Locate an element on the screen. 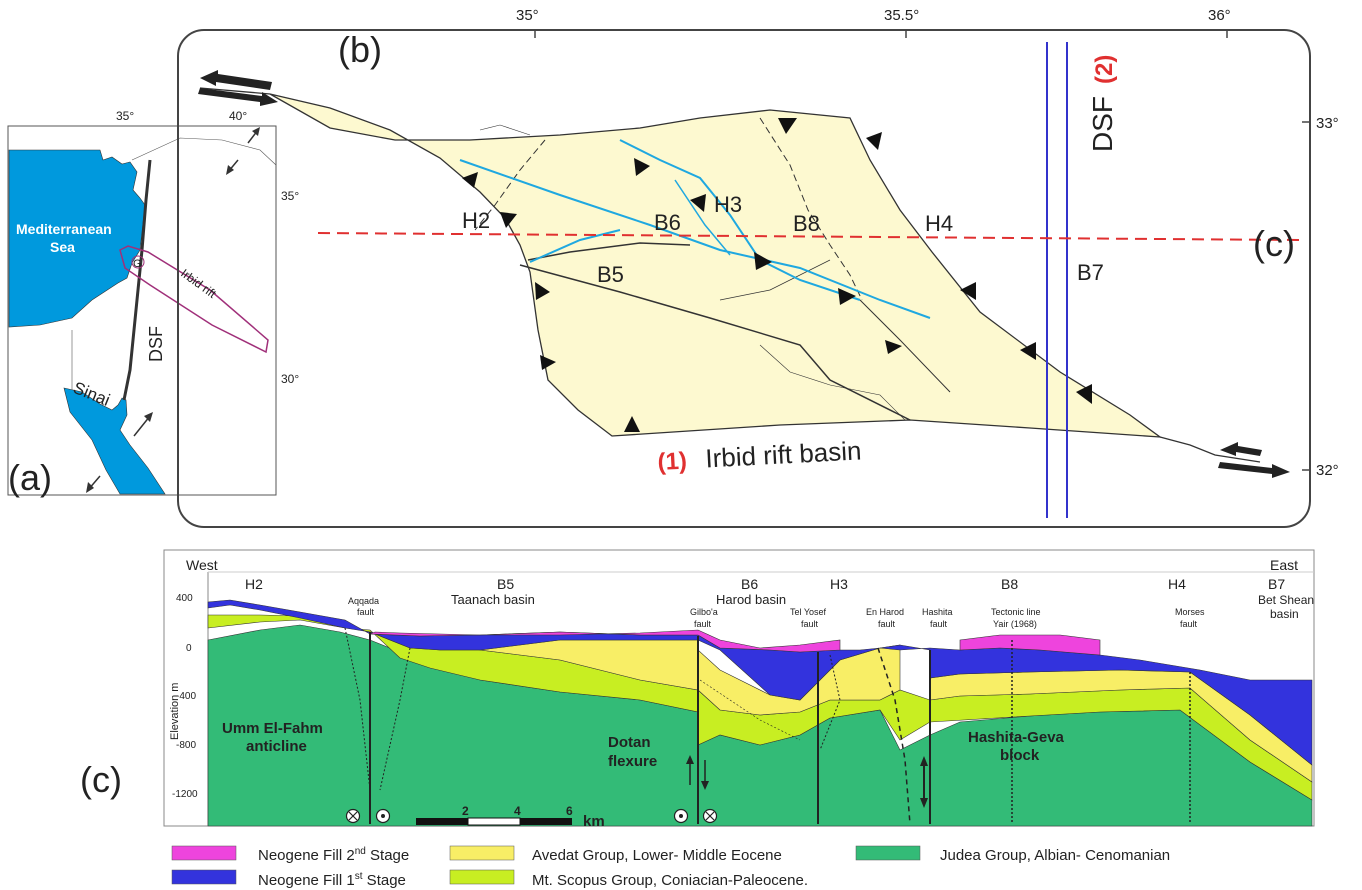 This screenshot has width=1362, height=890. sec-b7: B7 is located at coordinates (1276, 584).